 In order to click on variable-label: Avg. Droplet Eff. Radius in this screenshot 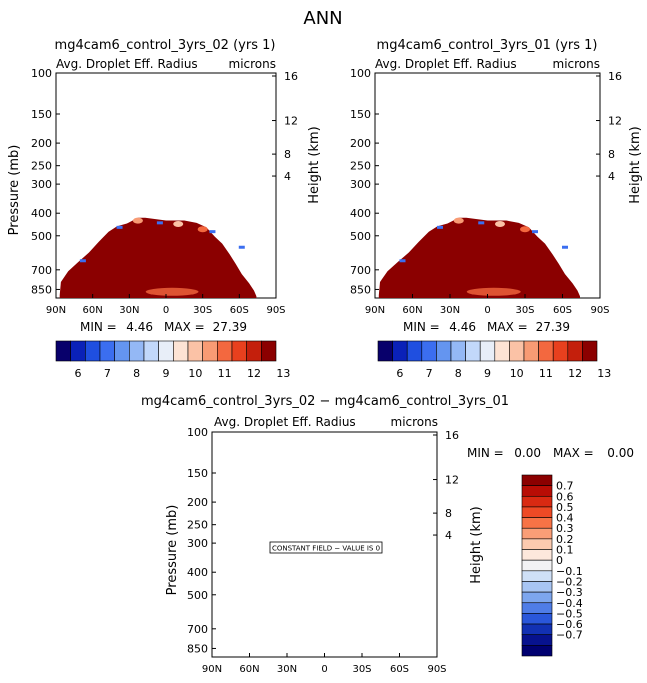, I will do `click(285, 422)`.